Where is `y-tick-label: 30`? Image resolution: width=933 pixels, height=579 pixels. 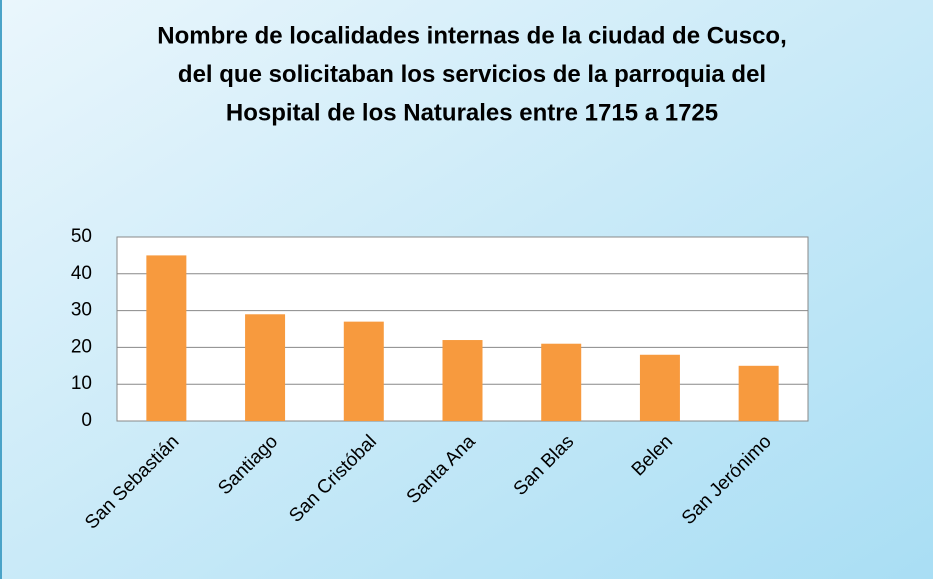
y-tick-label: 30 is located at coordinates (81, 310).